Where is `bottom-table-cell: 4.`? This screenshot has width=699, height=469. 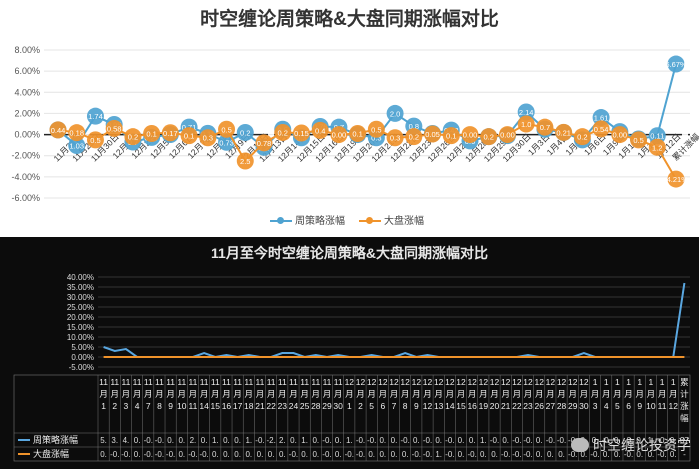
bottom-table-cell: 4. is located at coordinates (126, 440).